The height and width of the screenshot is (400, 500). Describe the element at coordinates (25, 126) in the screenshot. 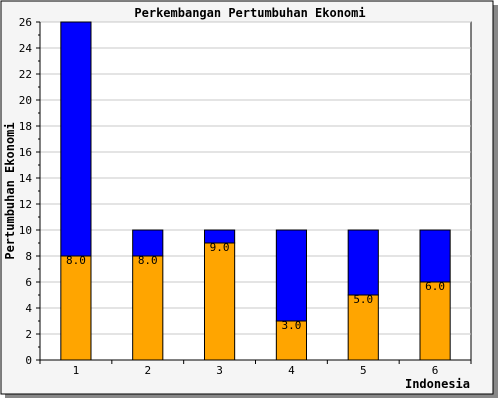

I see `y-tick-label: 18` at that location.